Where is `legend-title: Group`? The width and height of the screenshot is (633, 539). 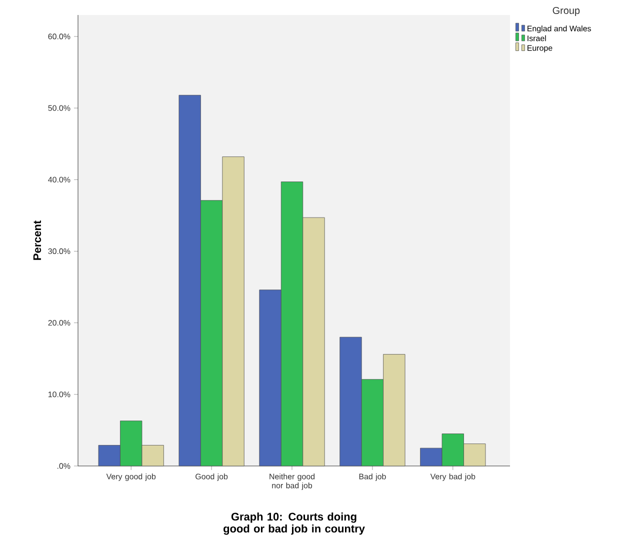
legend-title: Group is located at coordinates (566, 11).